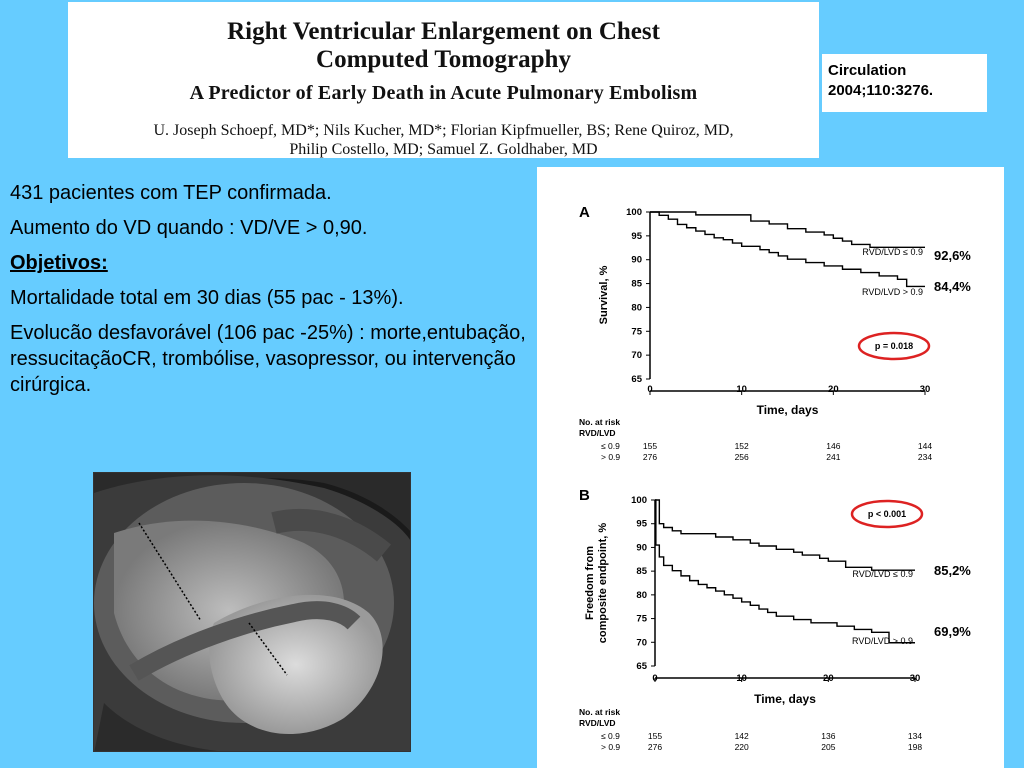 The image size is (1024, 768). What do you see at coordinates (742, 747) in the screenshot?
I see `panel-b-risk-value: 220` at bounding box center [742, 747].